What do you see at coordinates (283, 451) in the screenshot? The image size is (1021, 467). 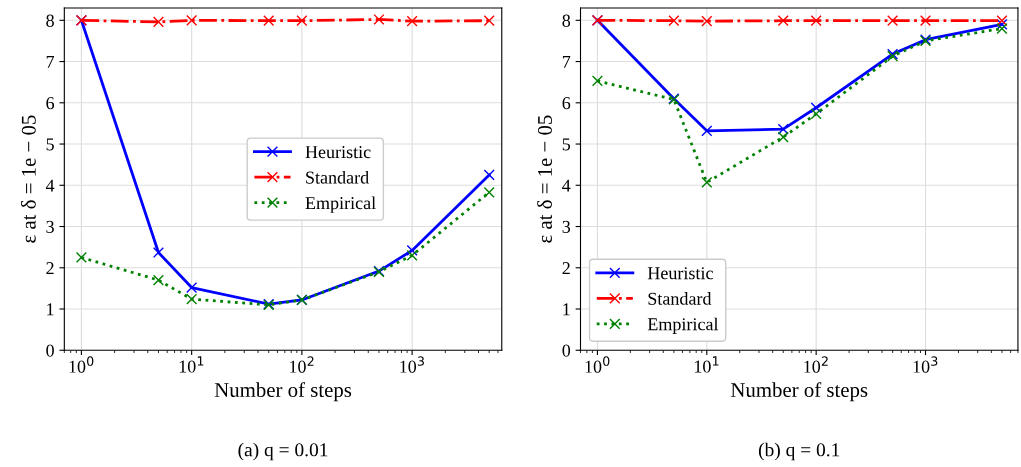 I see `text: (a) q = 0.01` at bounding box center [283, 451].